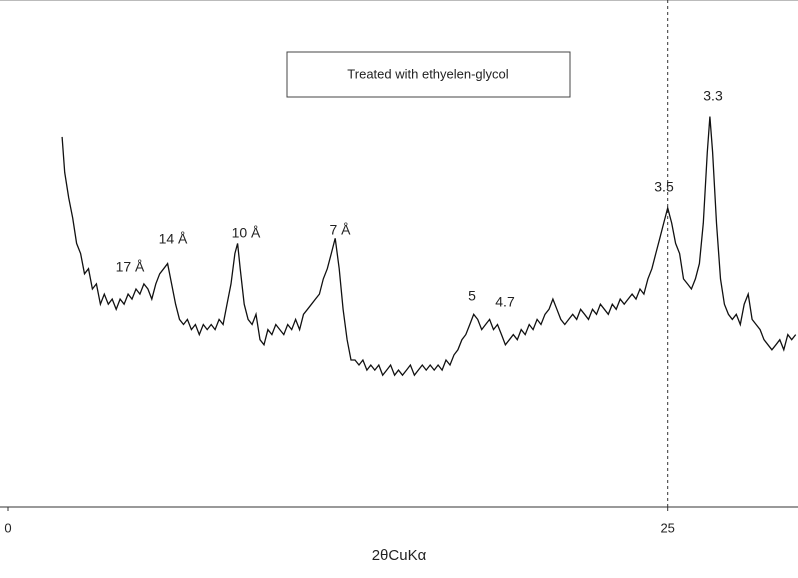 This screenshot has height=578, width=798. Describe the element at coordinates (505, 302) in the screenshot. I see `peak-label: 4.7` at that location.